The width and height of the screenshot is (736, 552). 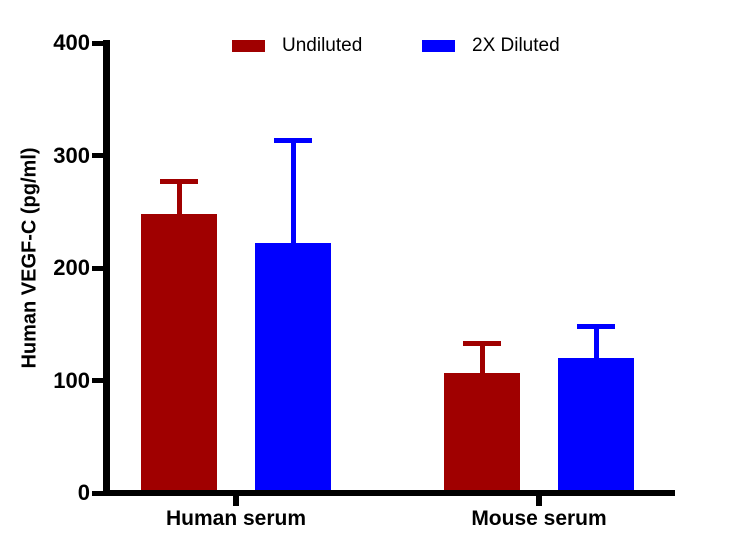 I want to click on legend-label-2x-diluted: 2X Diluted, so click(x=516, y=45).